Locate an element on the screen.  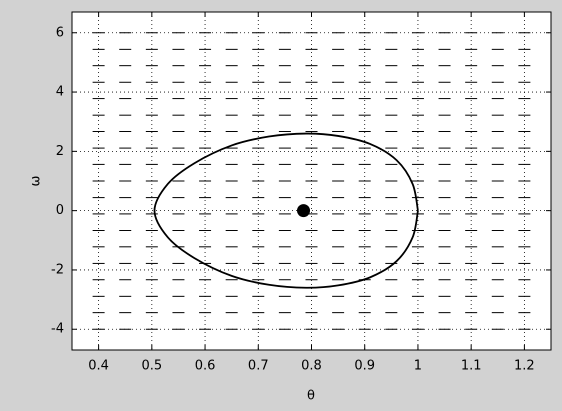
x-tick-label: 1.2 is located at coordinates (524, 366).